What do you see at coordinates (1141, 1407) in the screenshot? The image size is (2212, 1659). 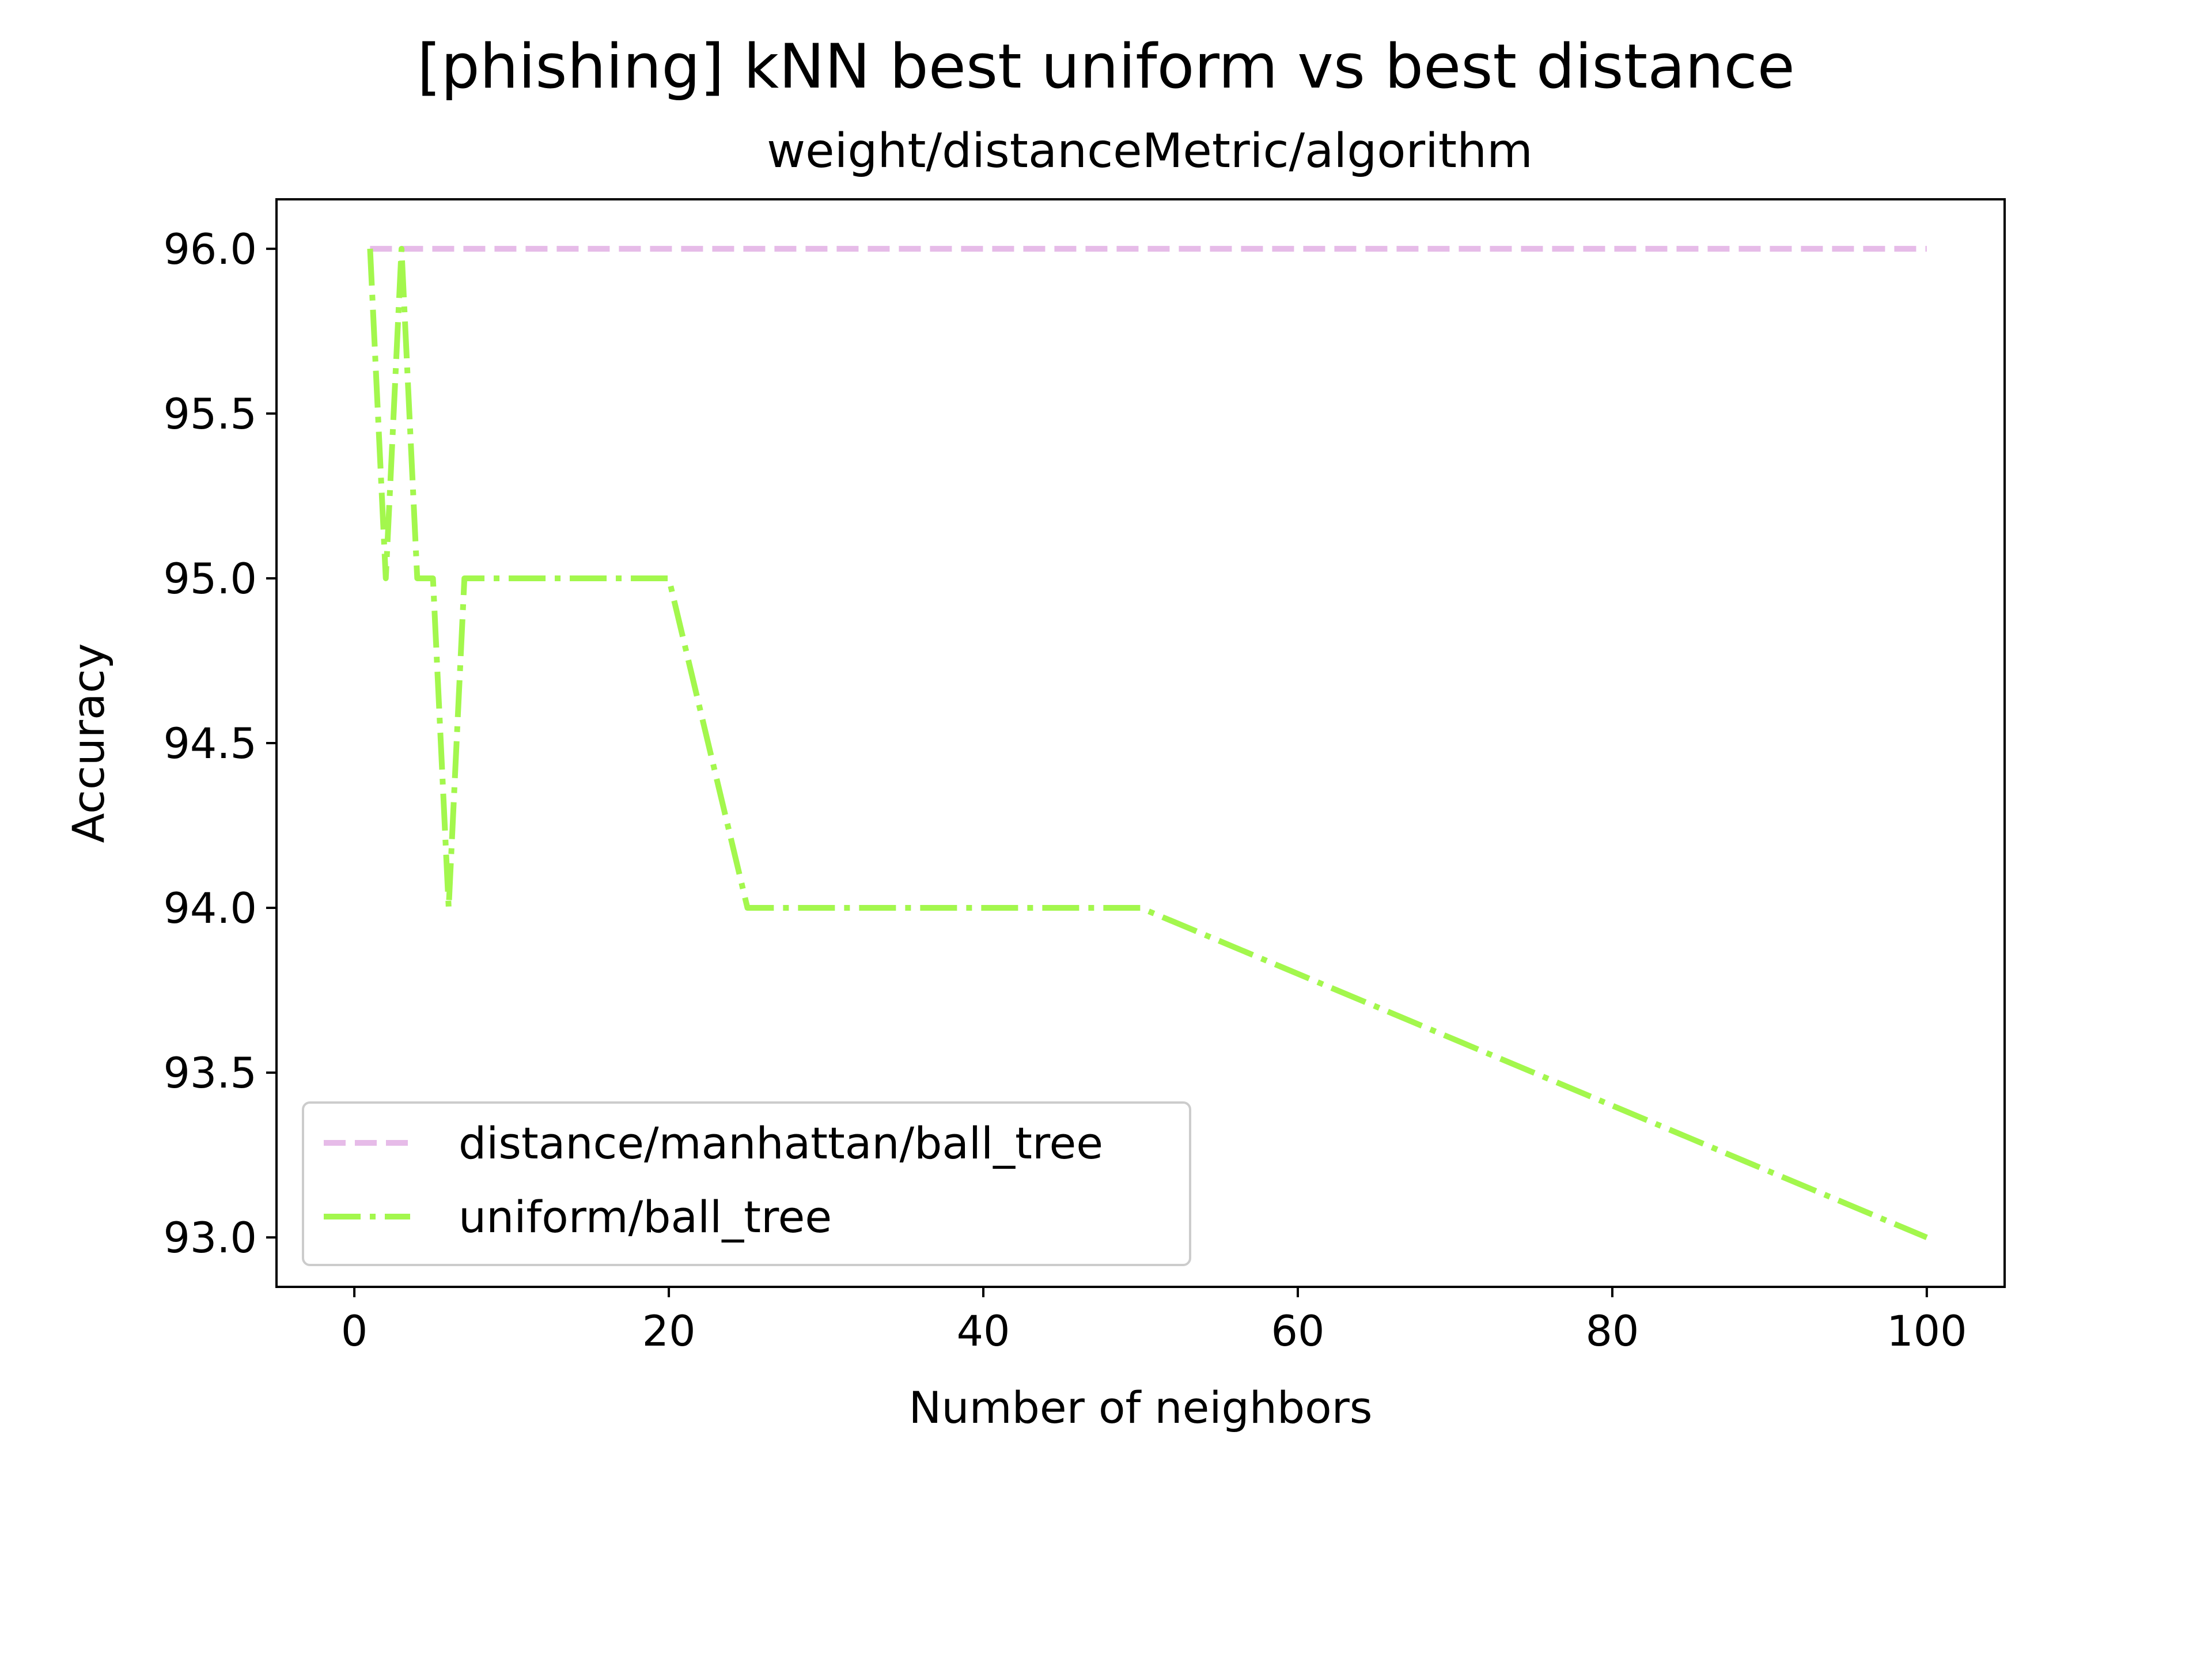 I see `x-axis-label: Number of neighbors` at bounding box center [1141, 1407].